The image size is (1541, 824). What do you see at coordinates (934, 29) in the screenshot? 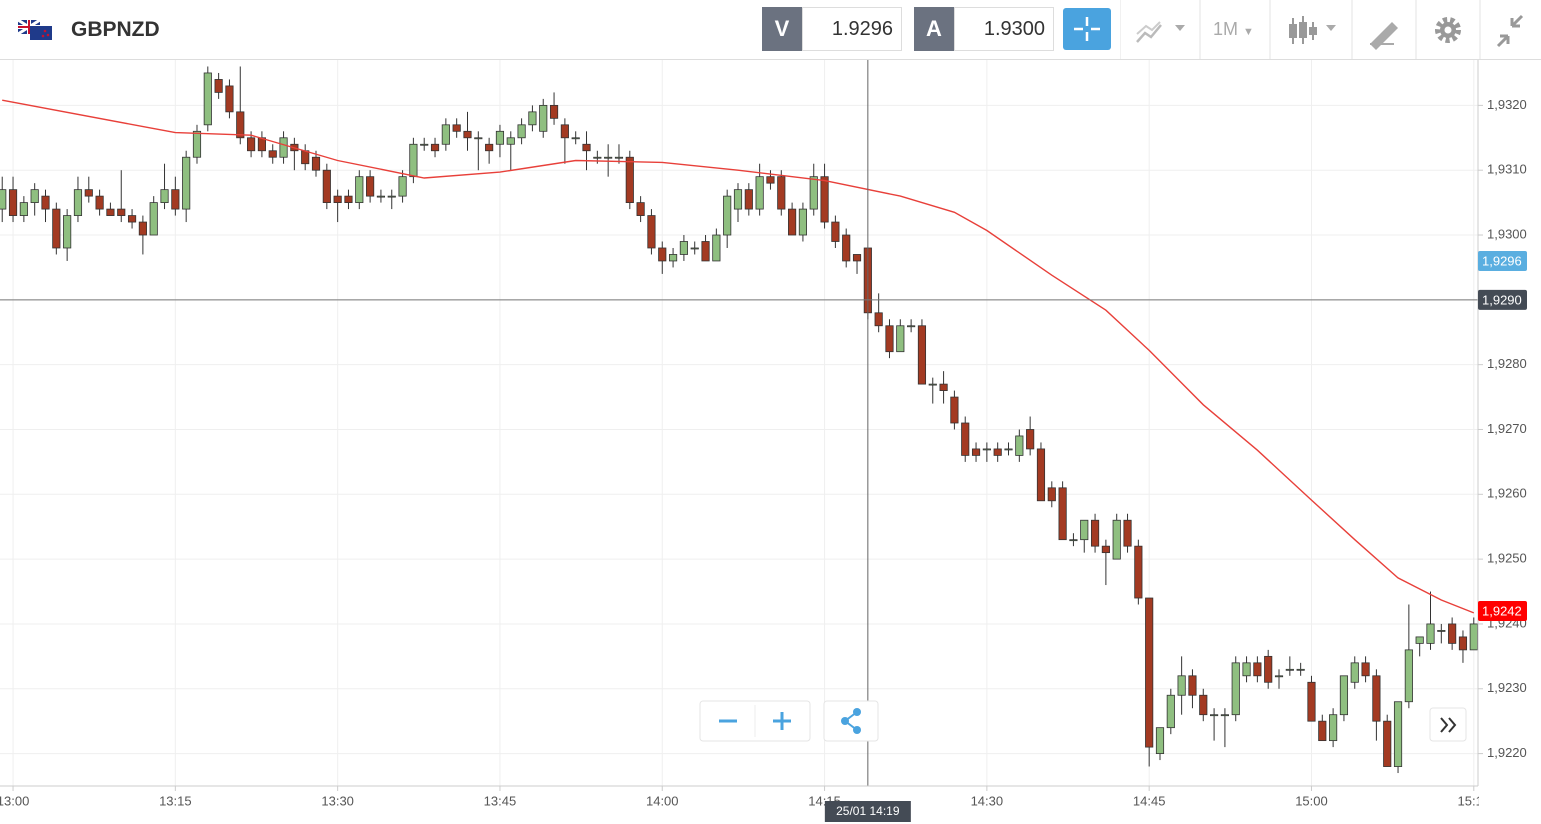
I see `ask-label: A` at bounding box center [934, 29].